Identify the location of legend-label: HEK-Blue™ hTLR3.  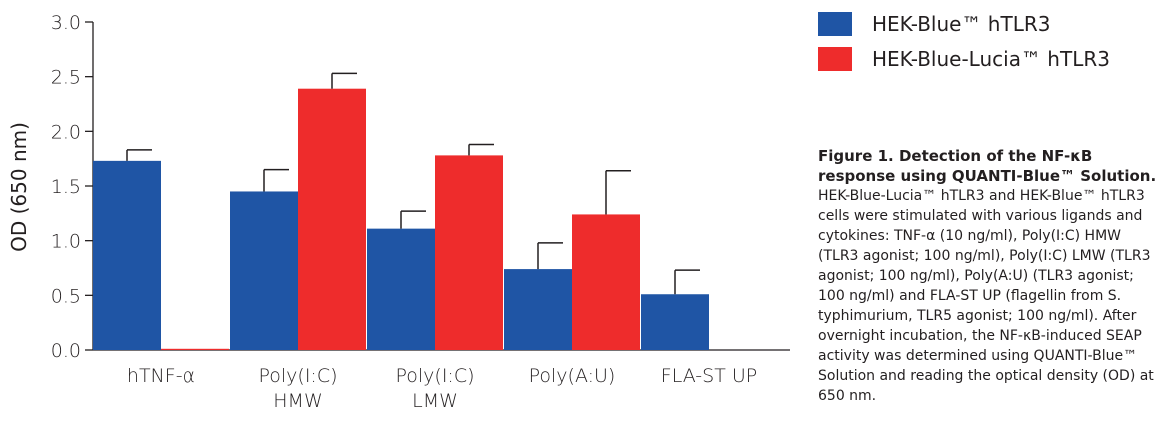
(961, 24).